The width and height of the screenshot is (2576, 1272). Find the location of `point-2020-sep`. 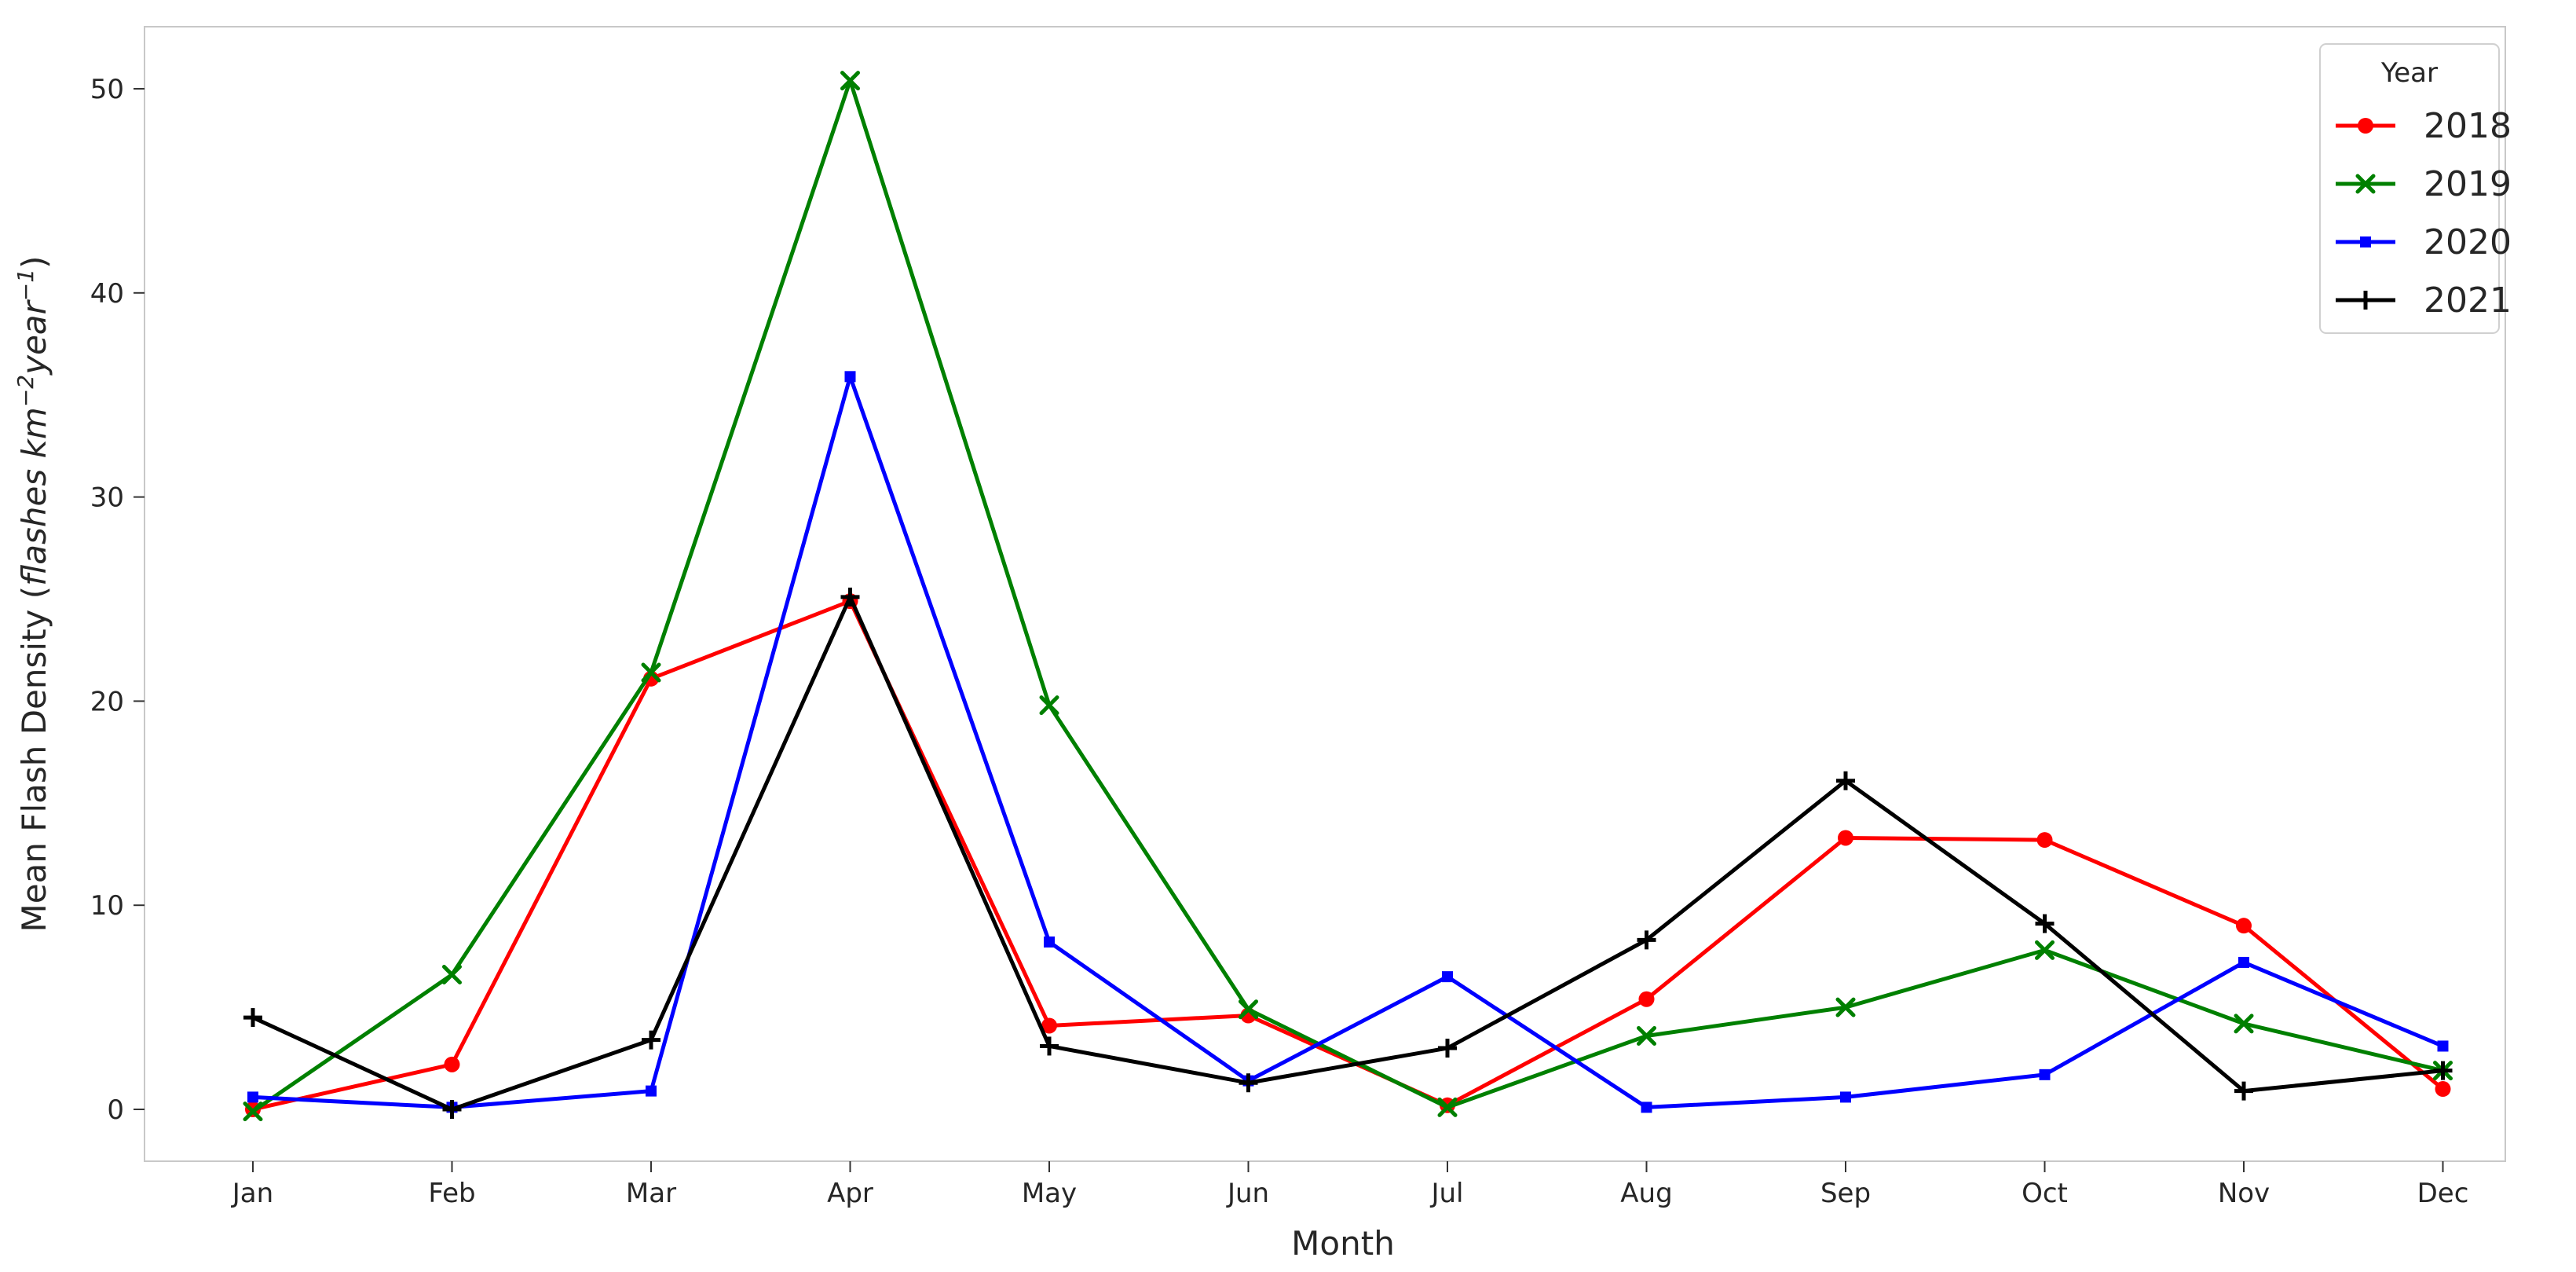

point-2020-sep is located at coordinates (1846, 1097).